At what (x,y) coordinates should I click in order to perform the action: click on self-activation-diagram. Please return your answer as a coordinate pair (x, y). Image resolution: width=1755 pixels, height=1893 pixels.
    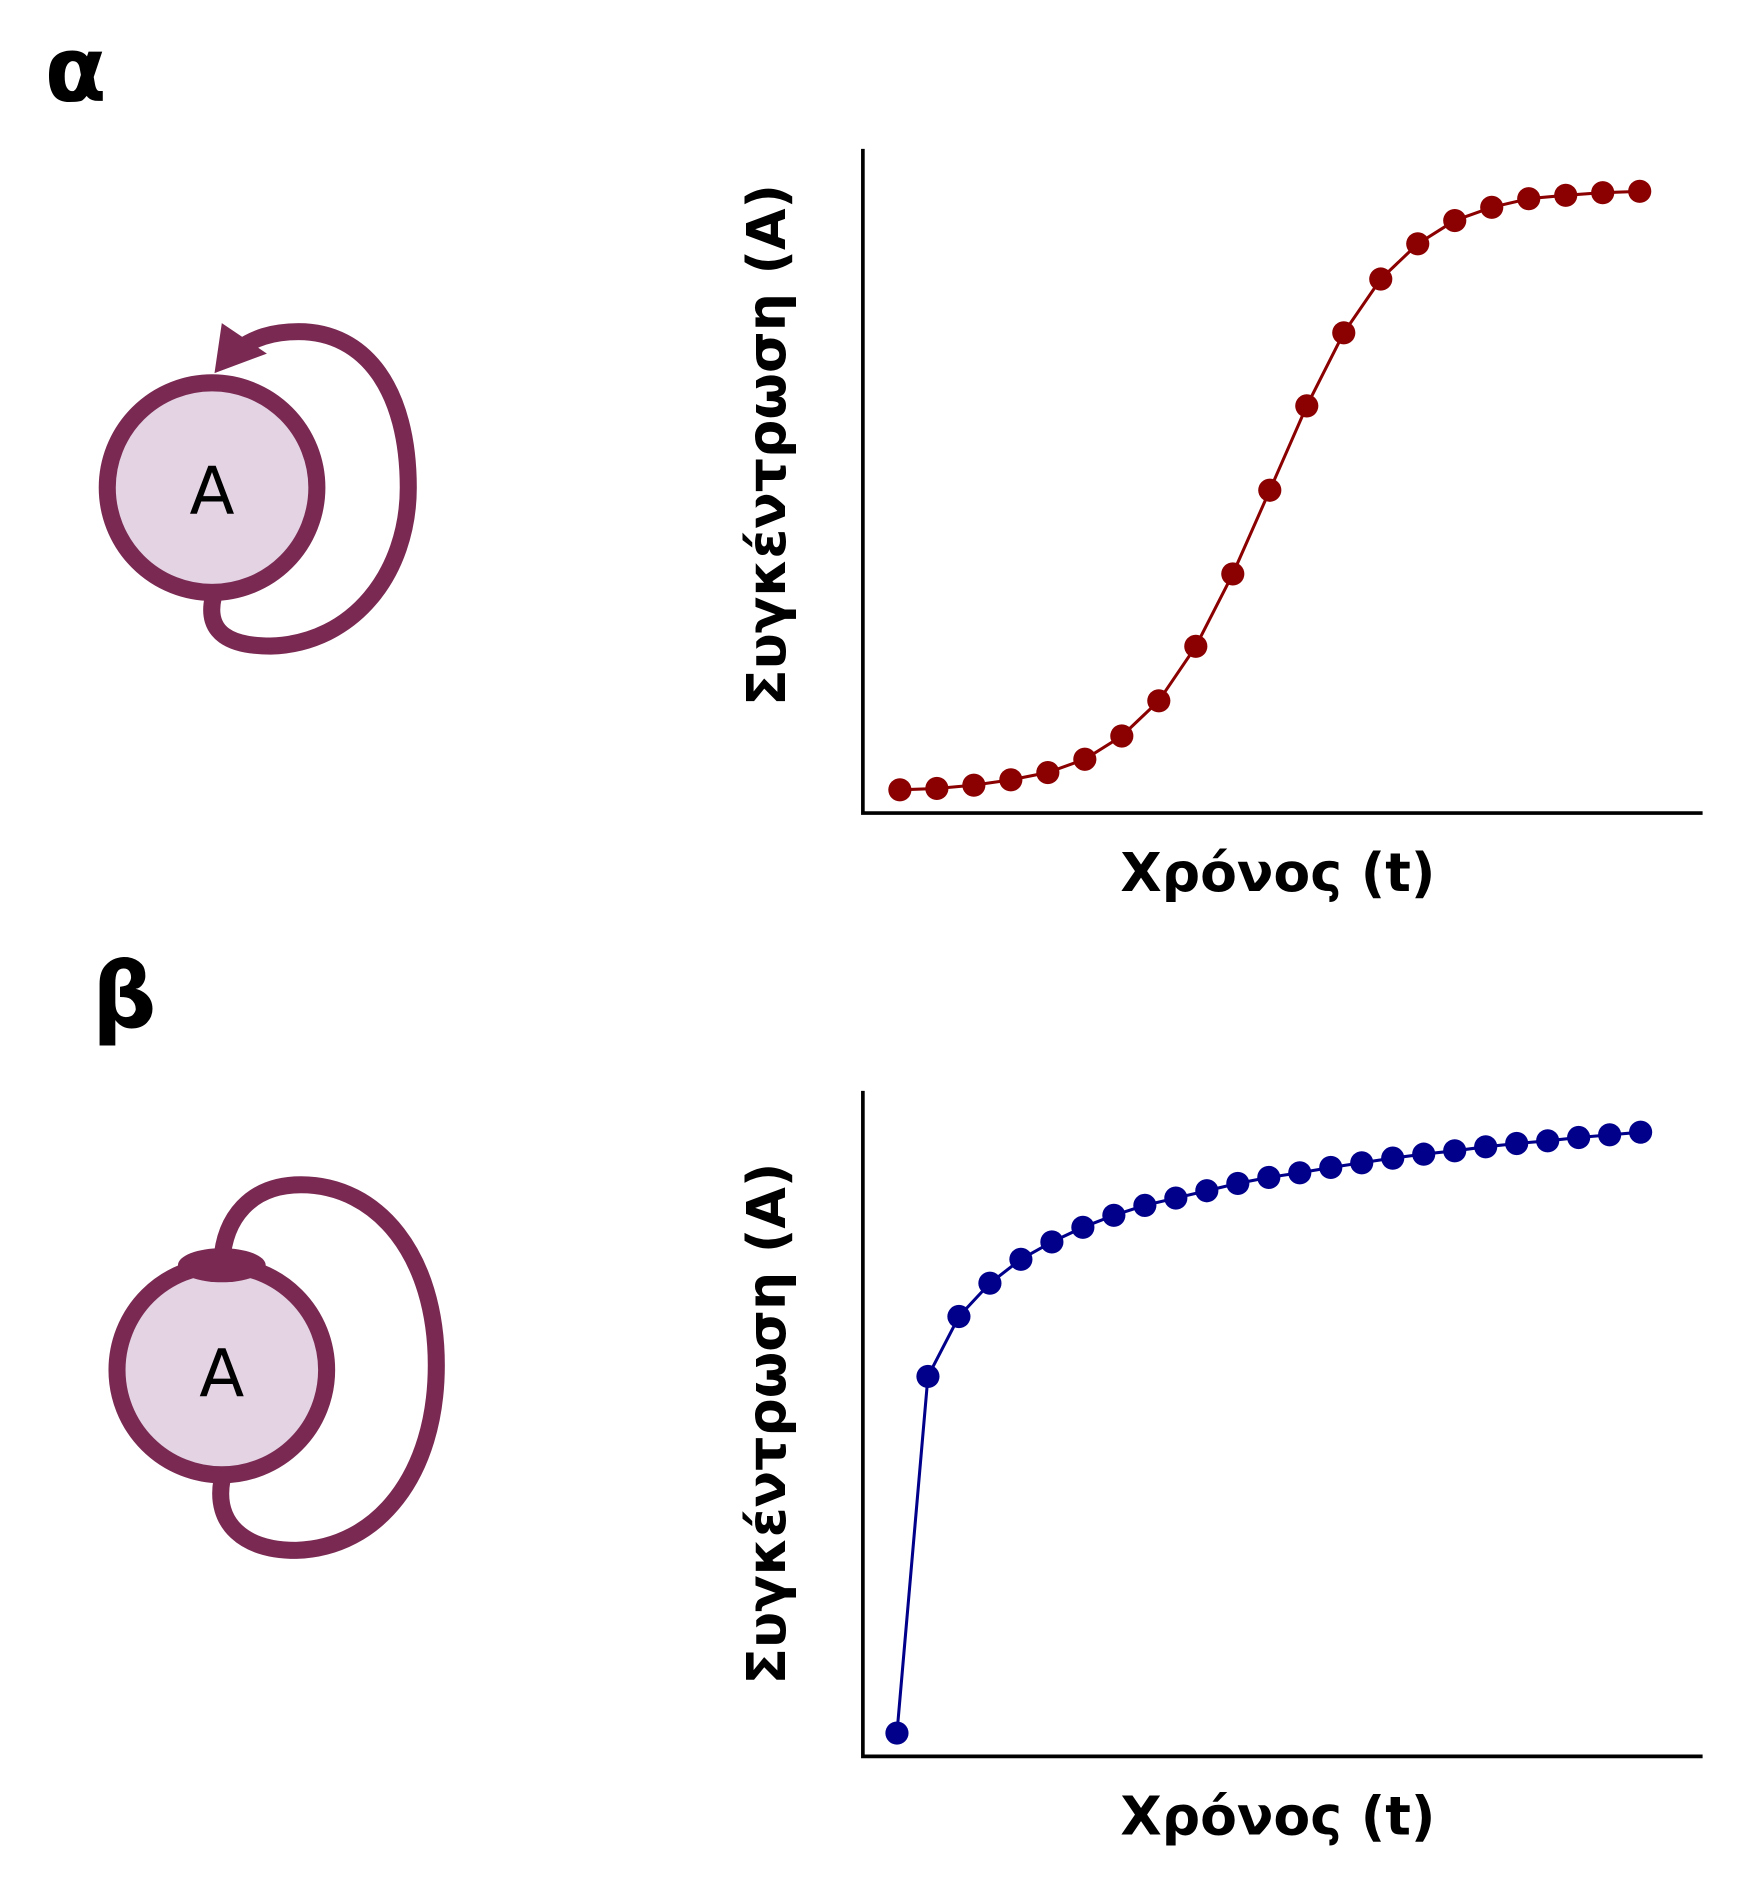
    Looking at the image, I should click on (257, 489).